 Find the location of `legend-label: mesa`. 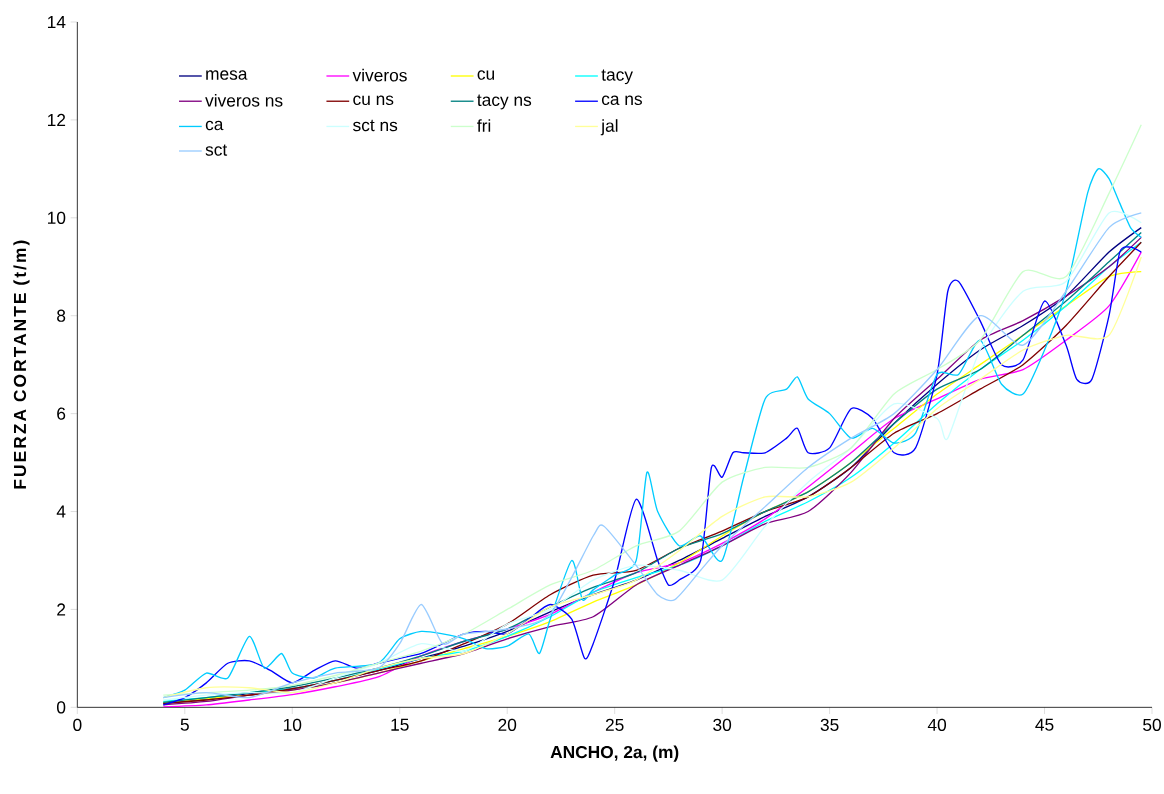

legend-label: mesa is located at coordinates (227, 75).